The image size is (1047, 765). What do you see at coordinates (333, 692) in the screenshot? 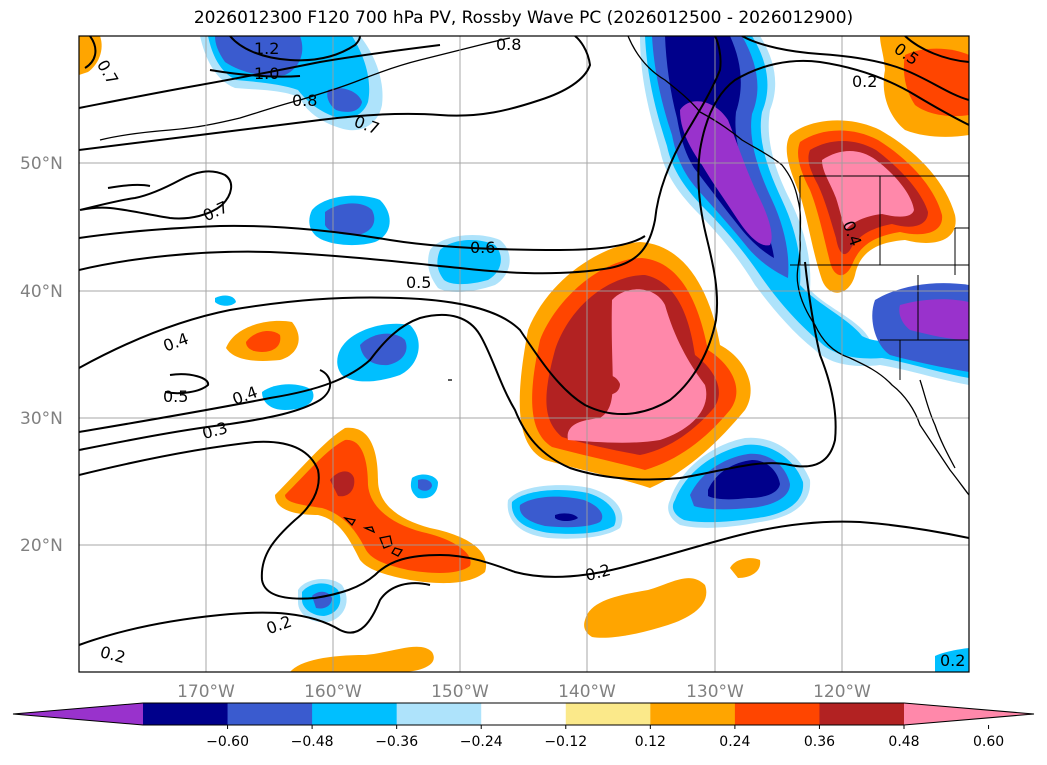
I see `lon-label-160w: 160°W` at bounding box center [333, 692].